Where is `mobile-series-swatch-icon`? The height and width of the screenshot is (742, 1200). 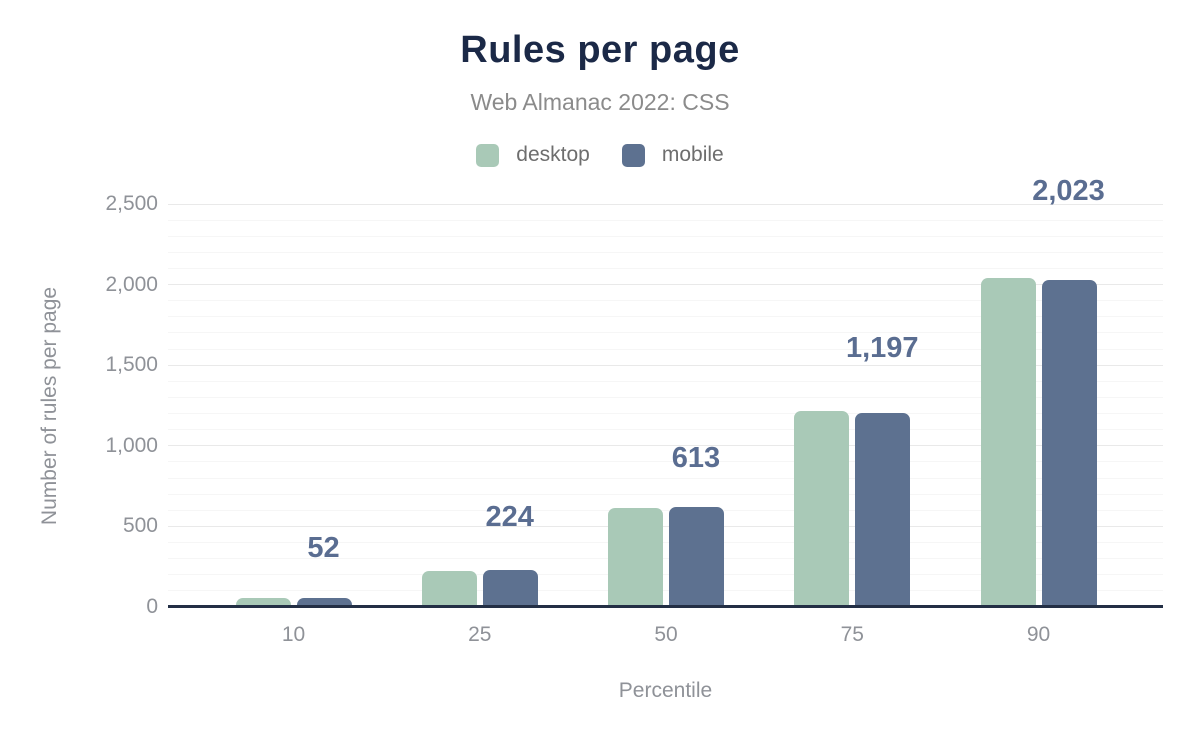 mobile-series-swatch-icon is located at coordinates (633, 155).